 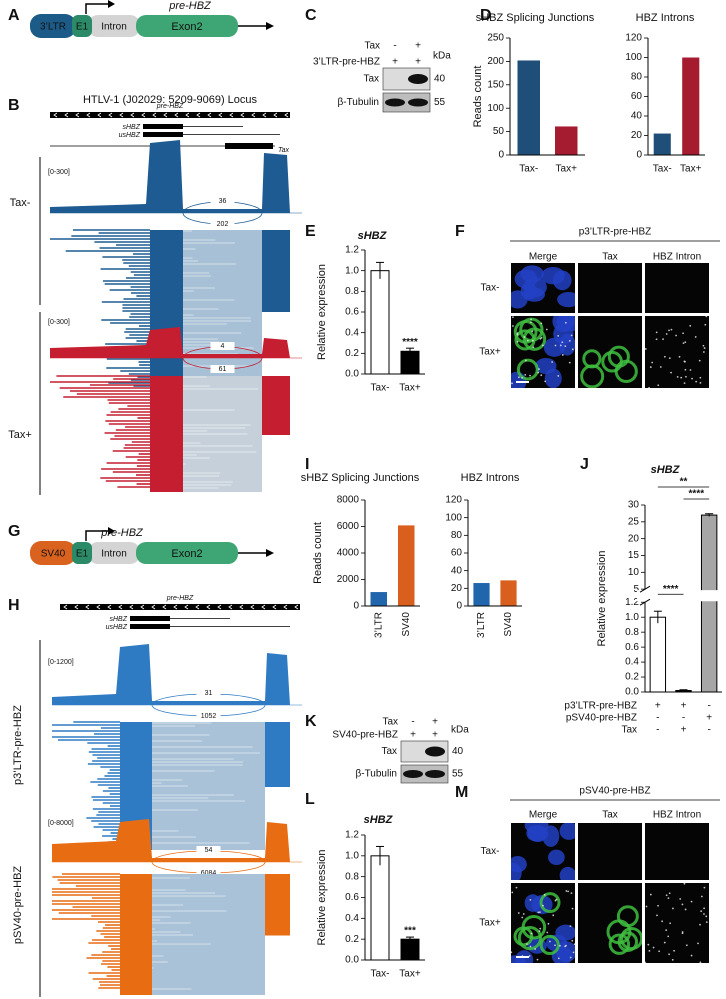 What do you see at coordinates (53, 554) in the screenshot?
I see `promoter-label: SV40` at bounding box center [53, 554].